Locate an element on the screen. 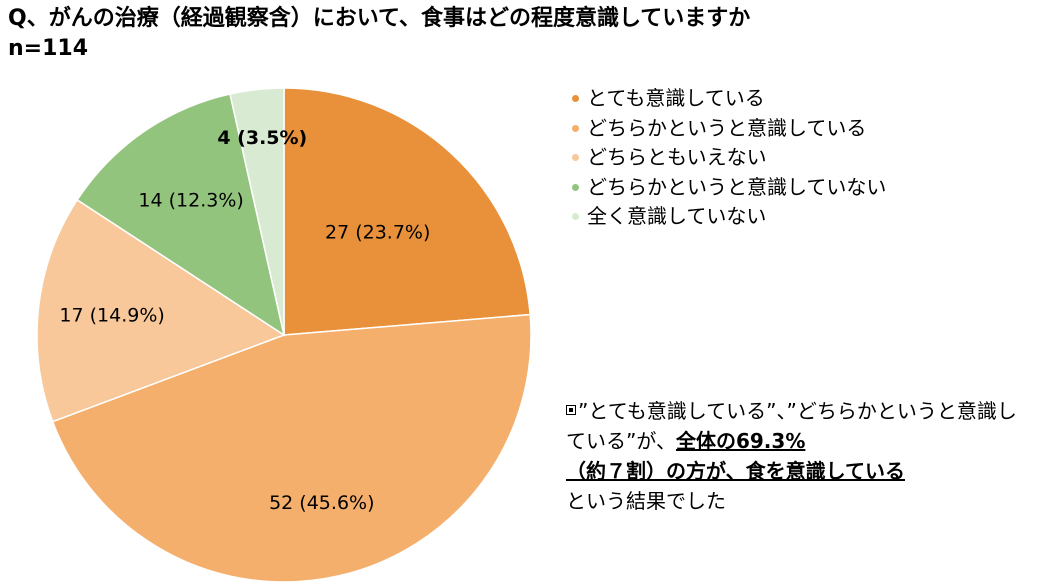  note-emphasis-conclusion: （約７割）の方が、食を意識している is located at coordinates (735, 471).